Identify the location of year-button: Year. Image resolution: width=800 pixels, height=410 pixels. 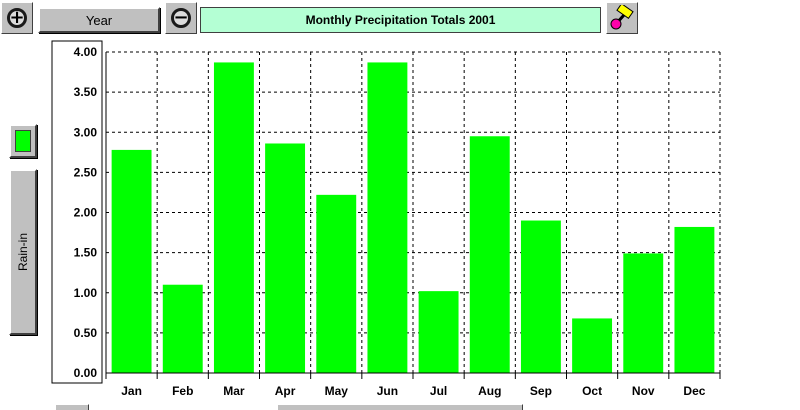
(99, 20).